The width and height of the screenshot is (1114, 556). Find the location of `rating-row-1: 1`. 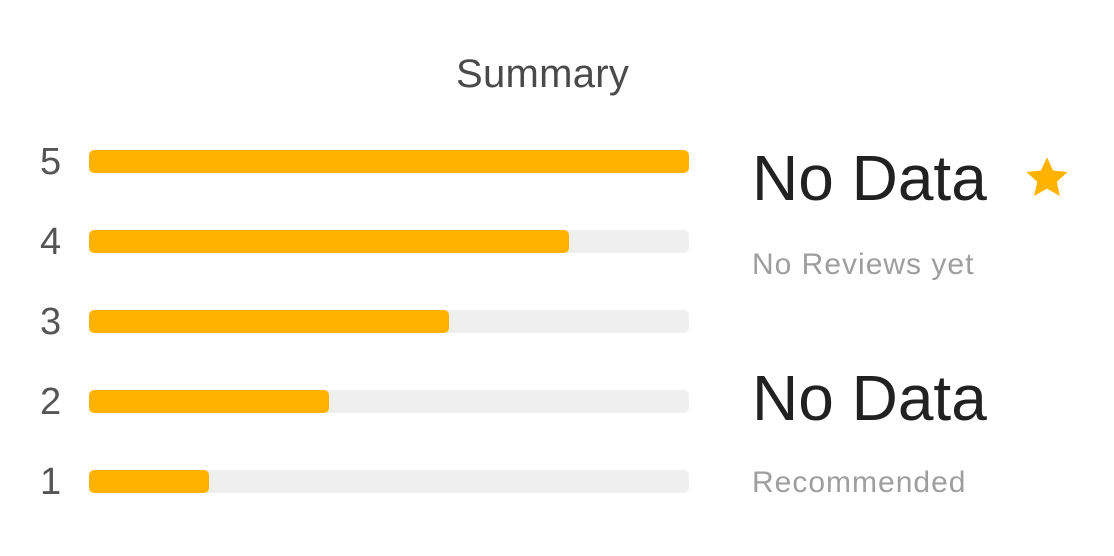

rating-row-1: 1 is located at coordinates (370, 482).